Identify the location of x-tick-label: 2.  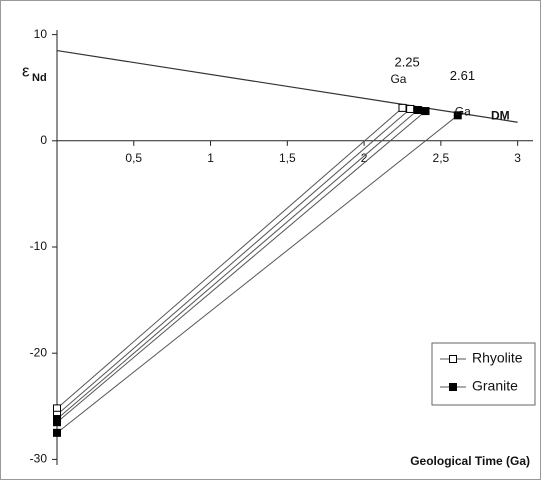
(364, 158).